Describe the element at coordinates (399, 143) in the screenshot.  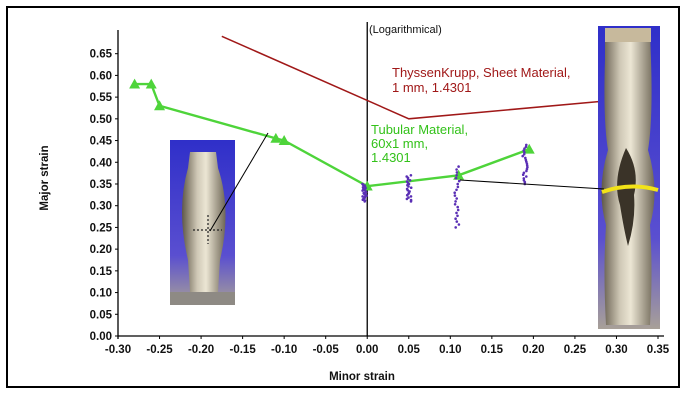
I see `tubular-label-line-2: 60x1 mm,` at that location.